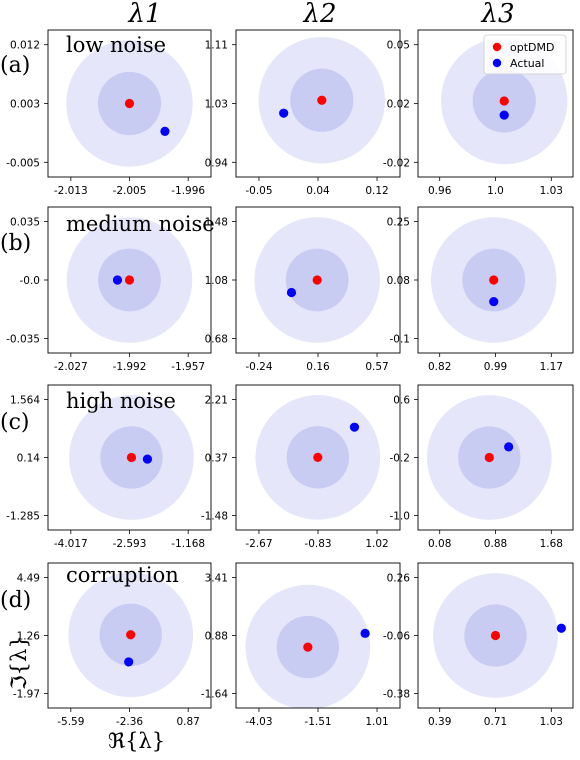 The image size is (580, 760). What do you see at coordinates (216, 401) in the screenshot?
I see `y-tick-label: 2.21` at bounding box center [216, 401].